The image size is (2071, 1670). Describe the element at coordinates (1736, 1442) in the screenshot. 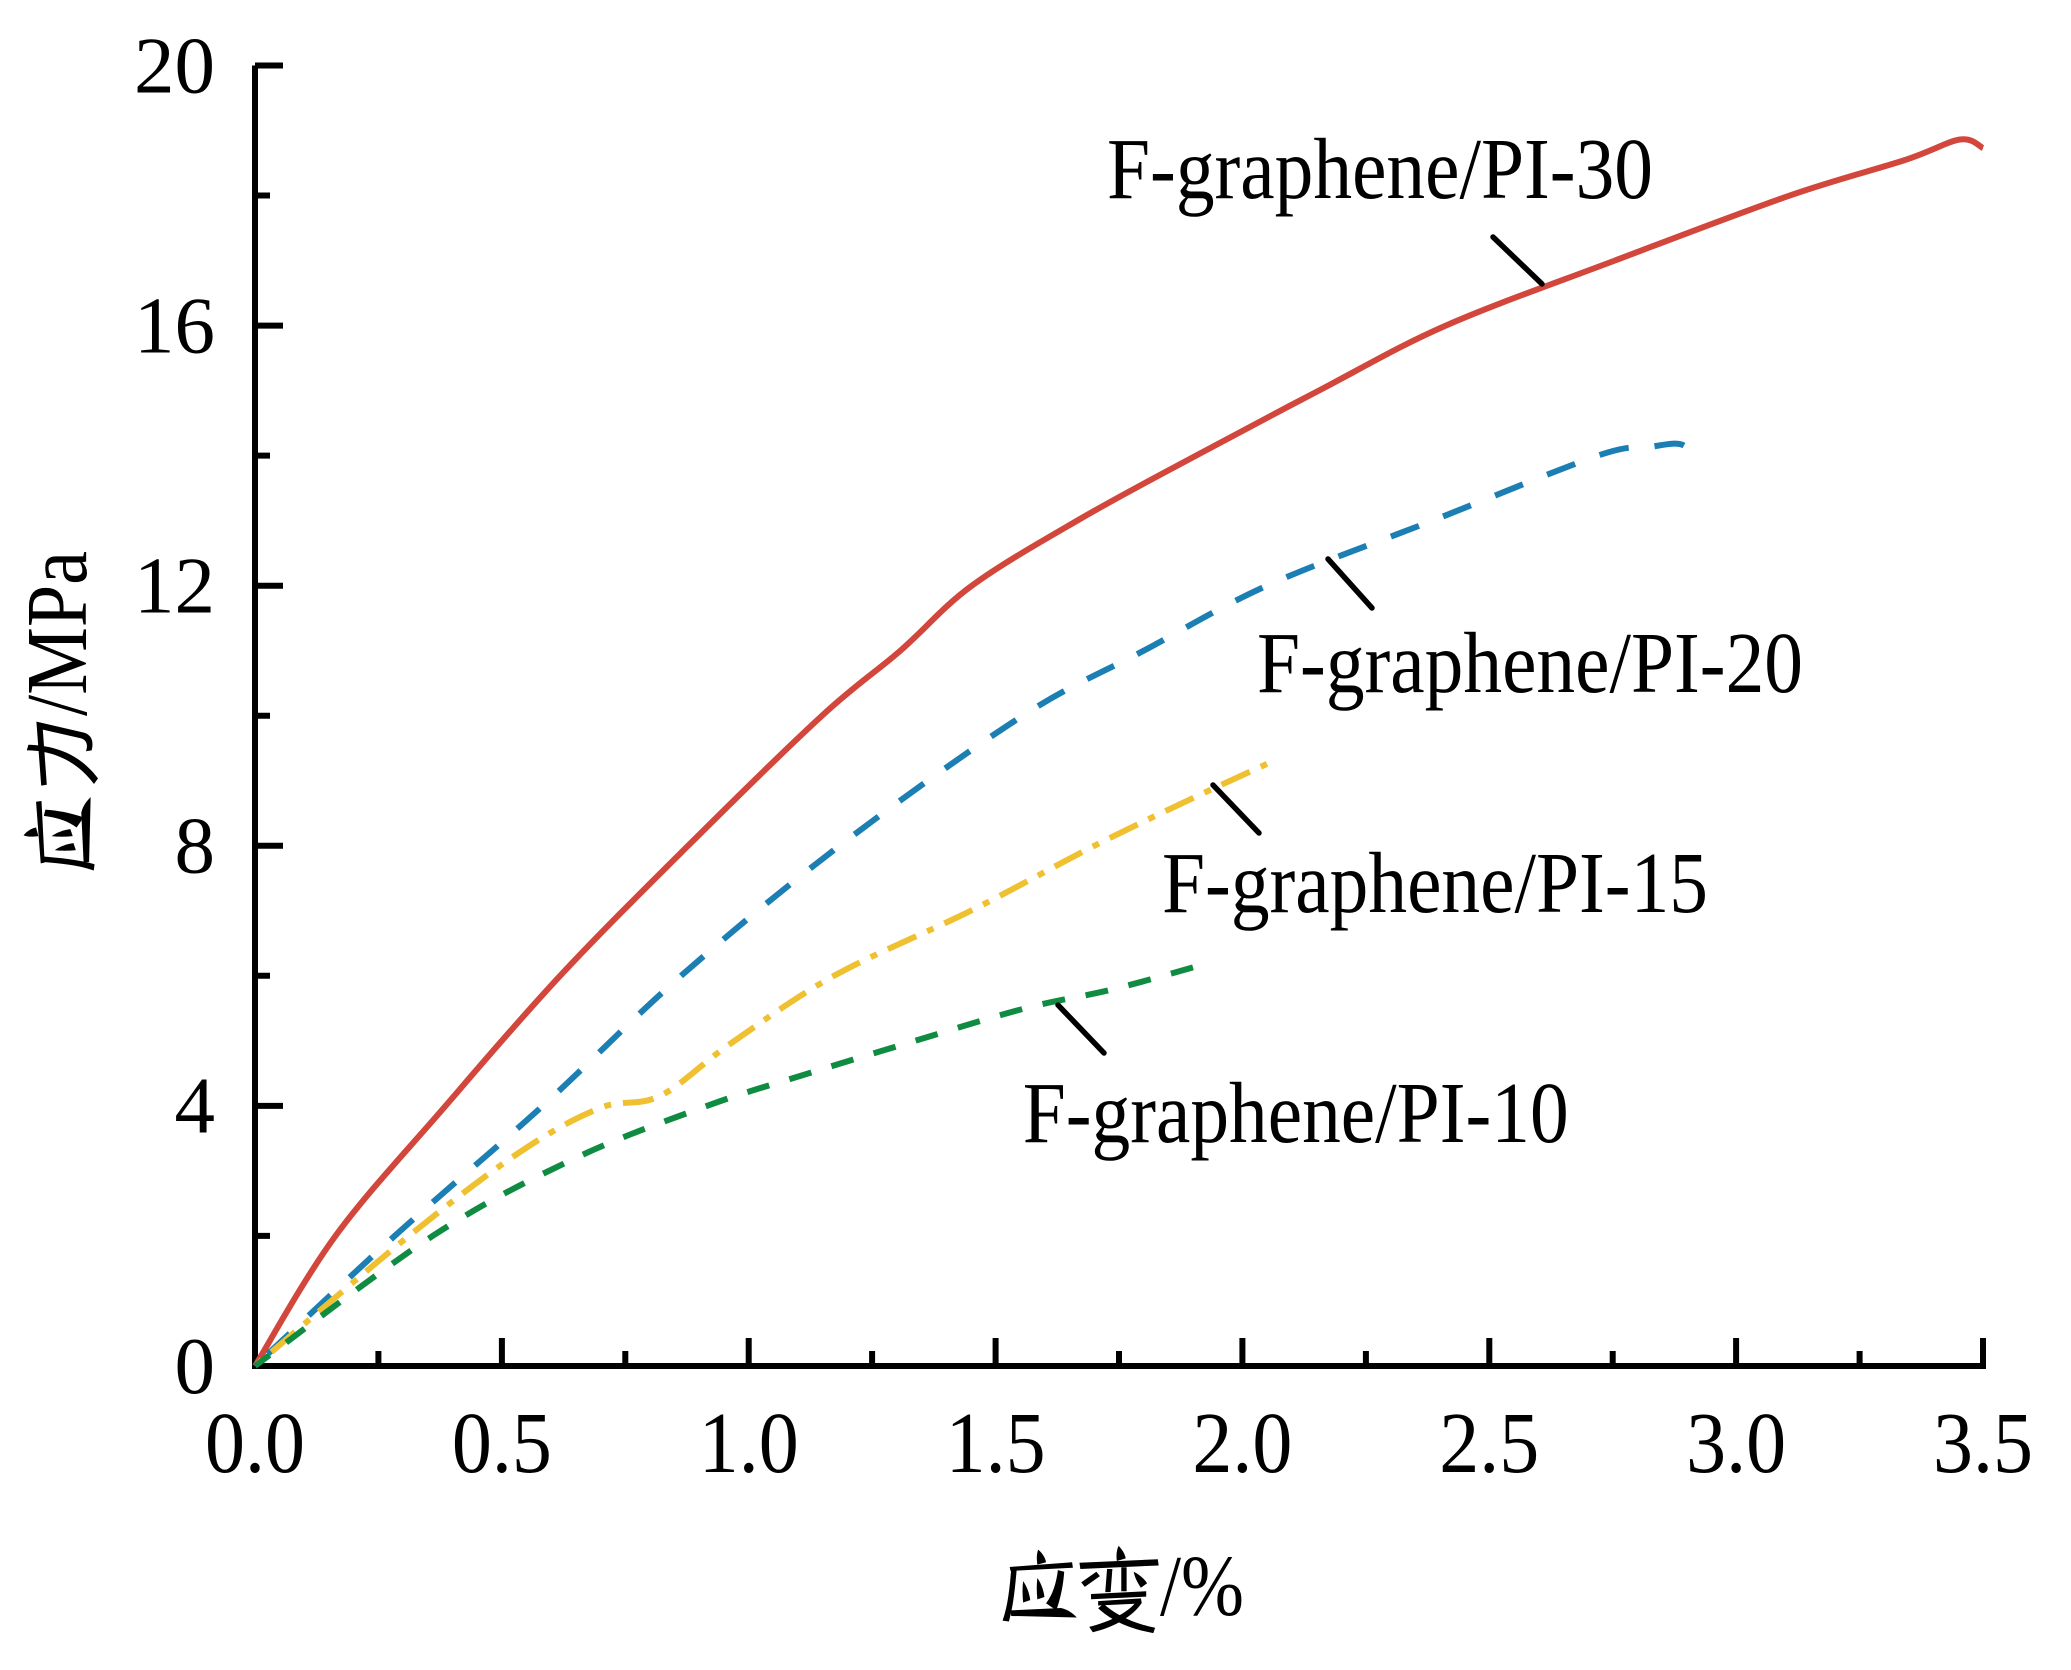

I see `svg-text: 3.0` at that location.